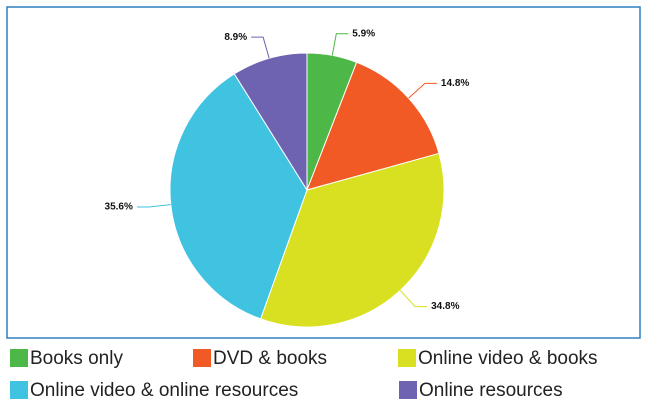 This screenshot has height=405, width=647. Describe the element at coordinates (164, 390) in the screenshot. I see `legend-label: Online video & online resources` at that location.